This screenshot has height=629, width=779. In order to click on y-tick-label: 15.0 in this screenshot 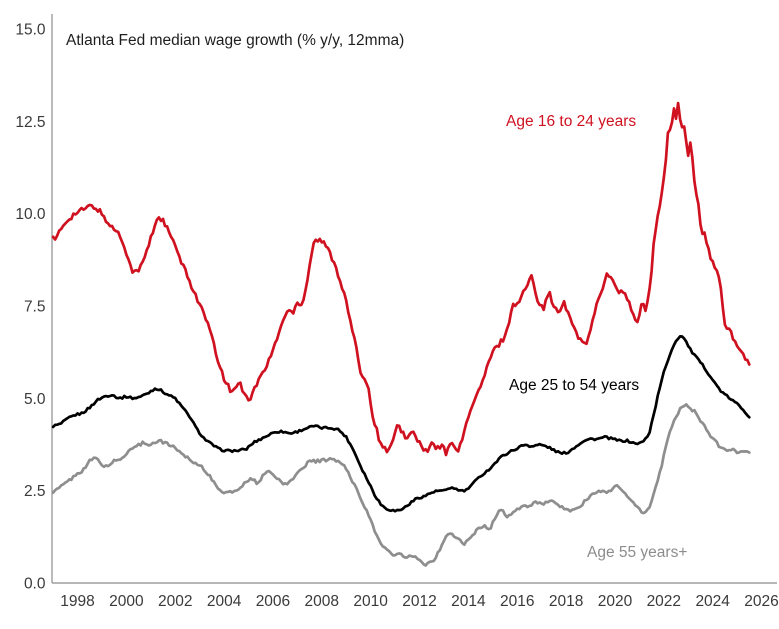, I will do `click(30, 30)`.